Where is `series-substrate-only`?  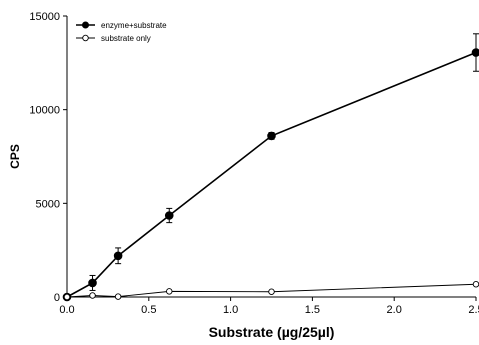 series-substrate-only is located at coordinates (271, 291).